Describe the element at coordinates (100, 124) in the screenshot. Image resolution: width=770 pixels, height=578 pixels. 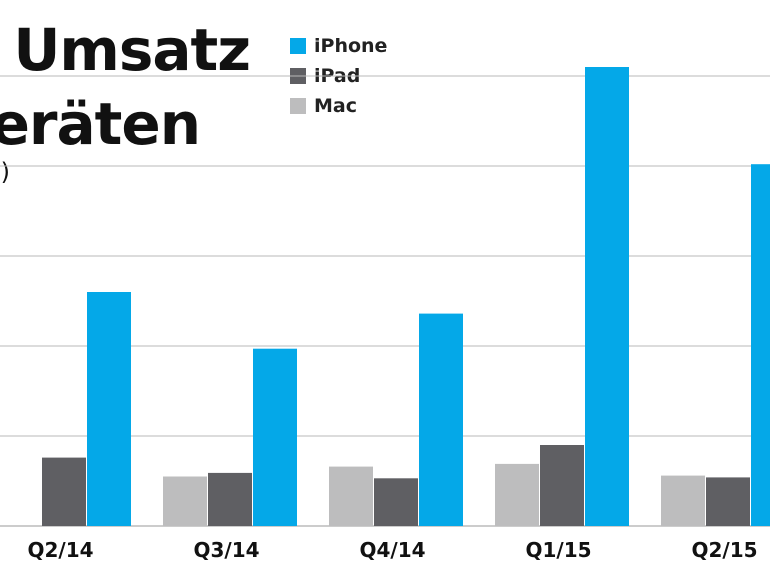
I see `chart-title-line-2: eräten` at that location.